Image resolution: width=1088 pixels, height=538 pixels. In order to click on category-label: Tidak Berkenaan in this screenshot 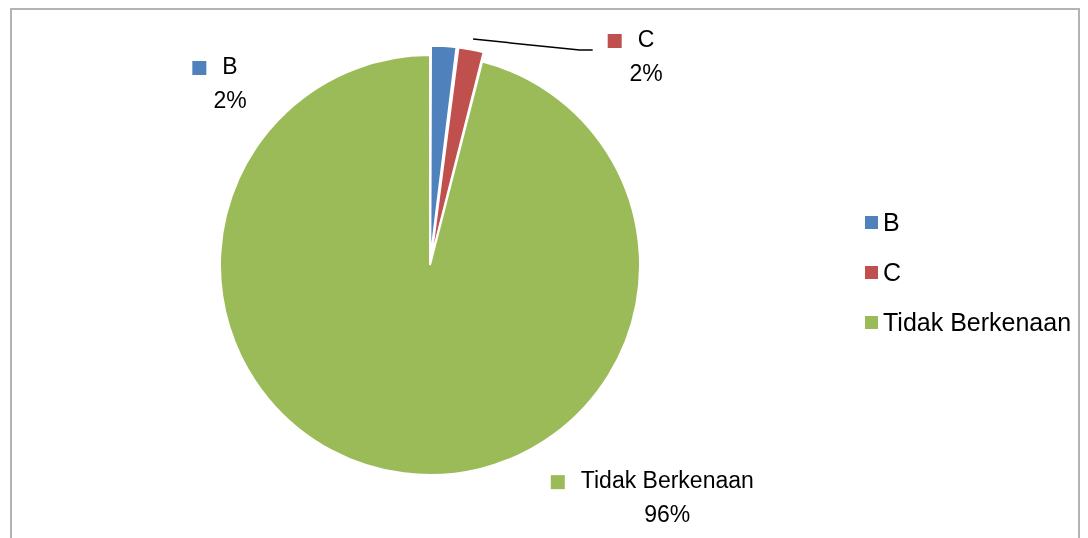, I will do `click(977, 321)`.